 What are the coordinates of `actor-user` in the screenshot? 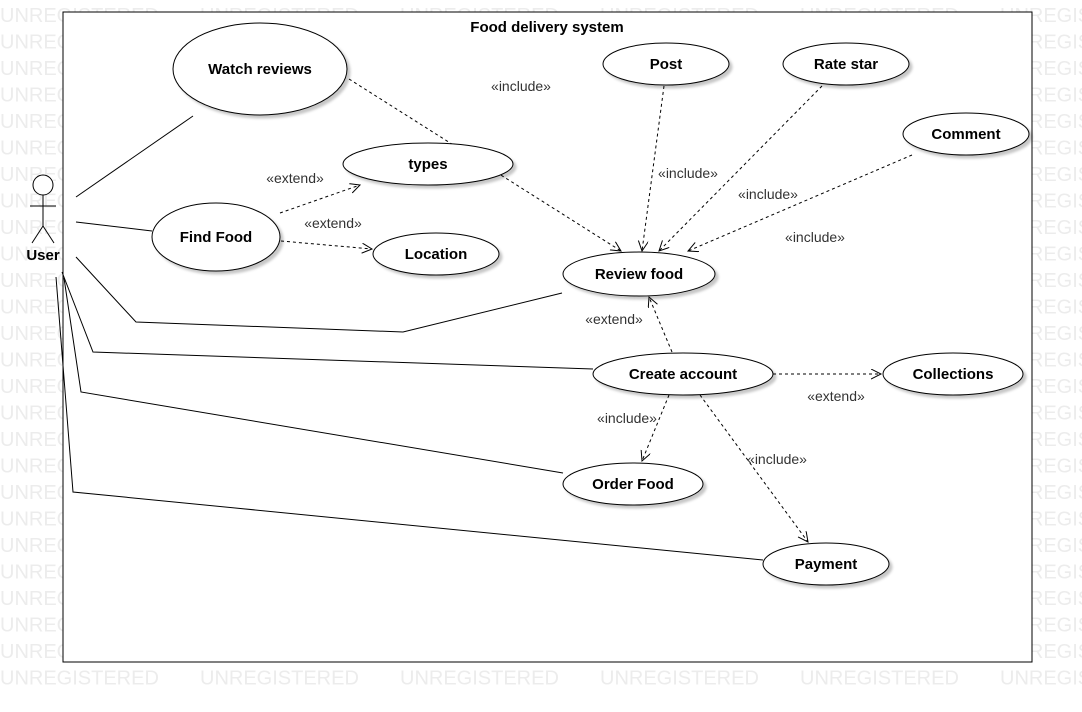 It's located at (43, 209).